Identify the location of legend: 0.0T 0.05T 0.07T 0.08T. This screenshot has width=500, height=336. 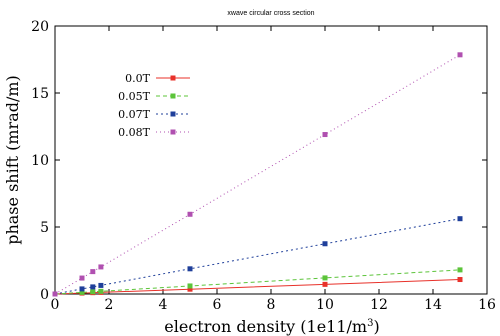
(154, 105).